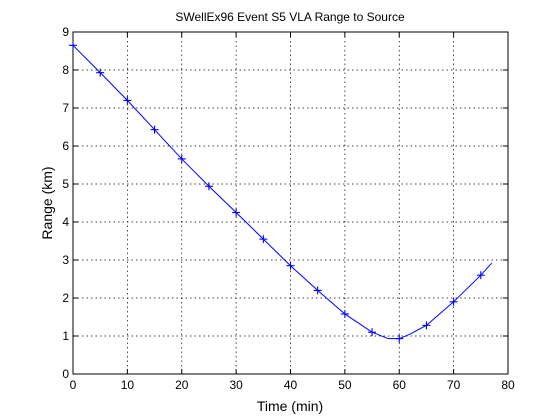 This screenshot has height=420, width=560. What do you see at coordinates (73, 385) in the screenshot?
I see `x-tick-label: 0` at bounding box center [73, 385].